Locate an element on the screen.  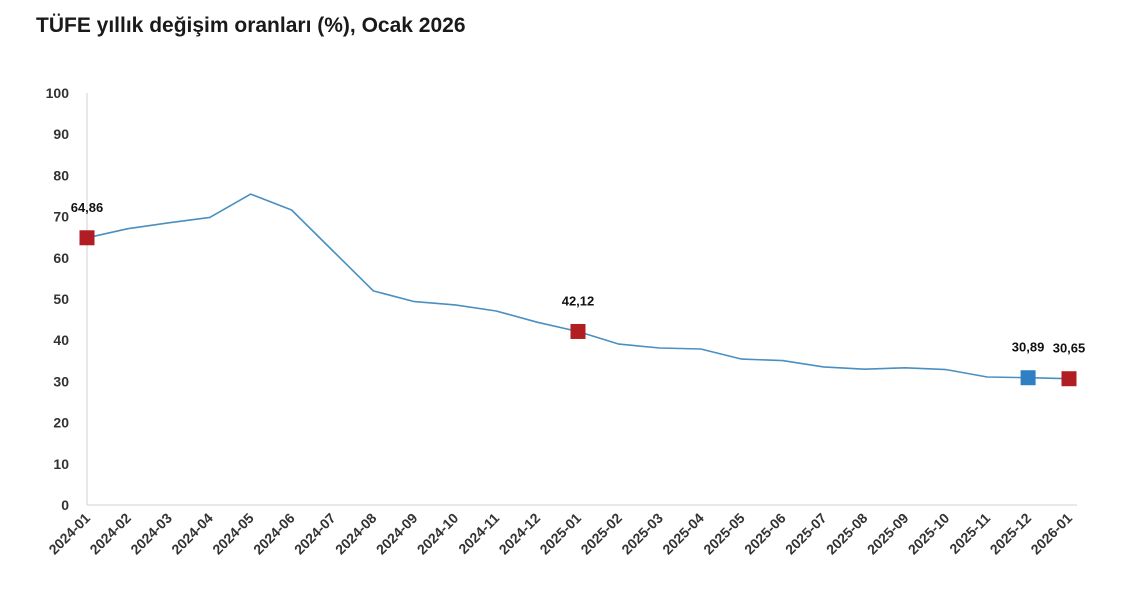
x-tick-label: 2025-01 is located at coordinates (560, 534).